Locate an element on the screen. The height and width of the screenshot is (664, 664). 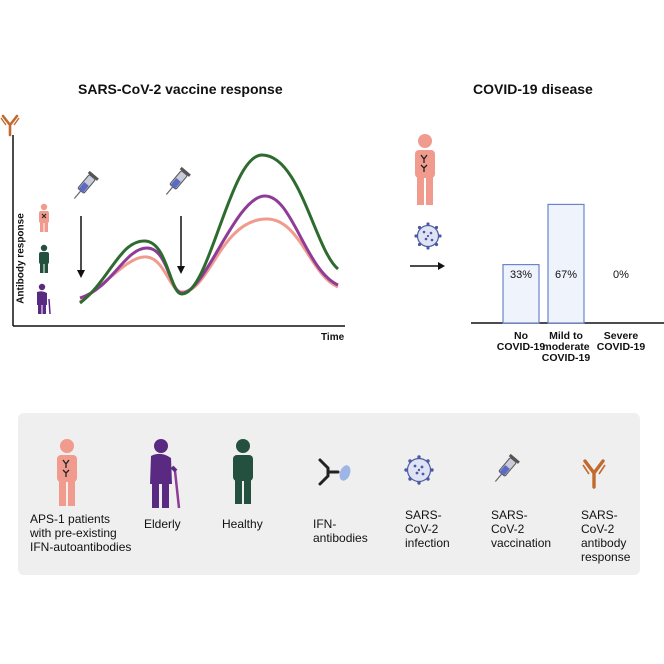
category-label: Mild to moderate COVID-19 is located at coordinates (566, 347).